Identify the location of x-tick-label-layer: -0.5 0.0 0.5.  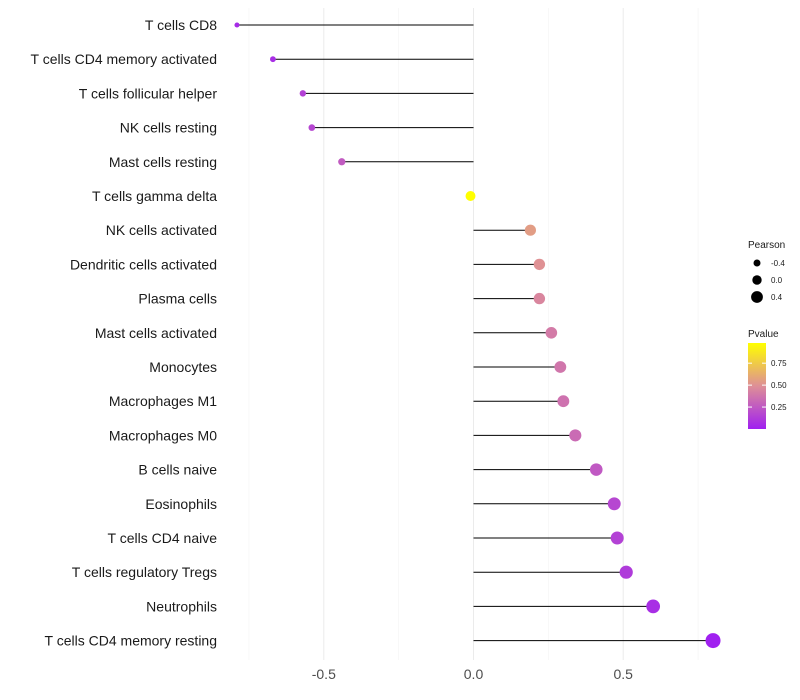
(472, 674).